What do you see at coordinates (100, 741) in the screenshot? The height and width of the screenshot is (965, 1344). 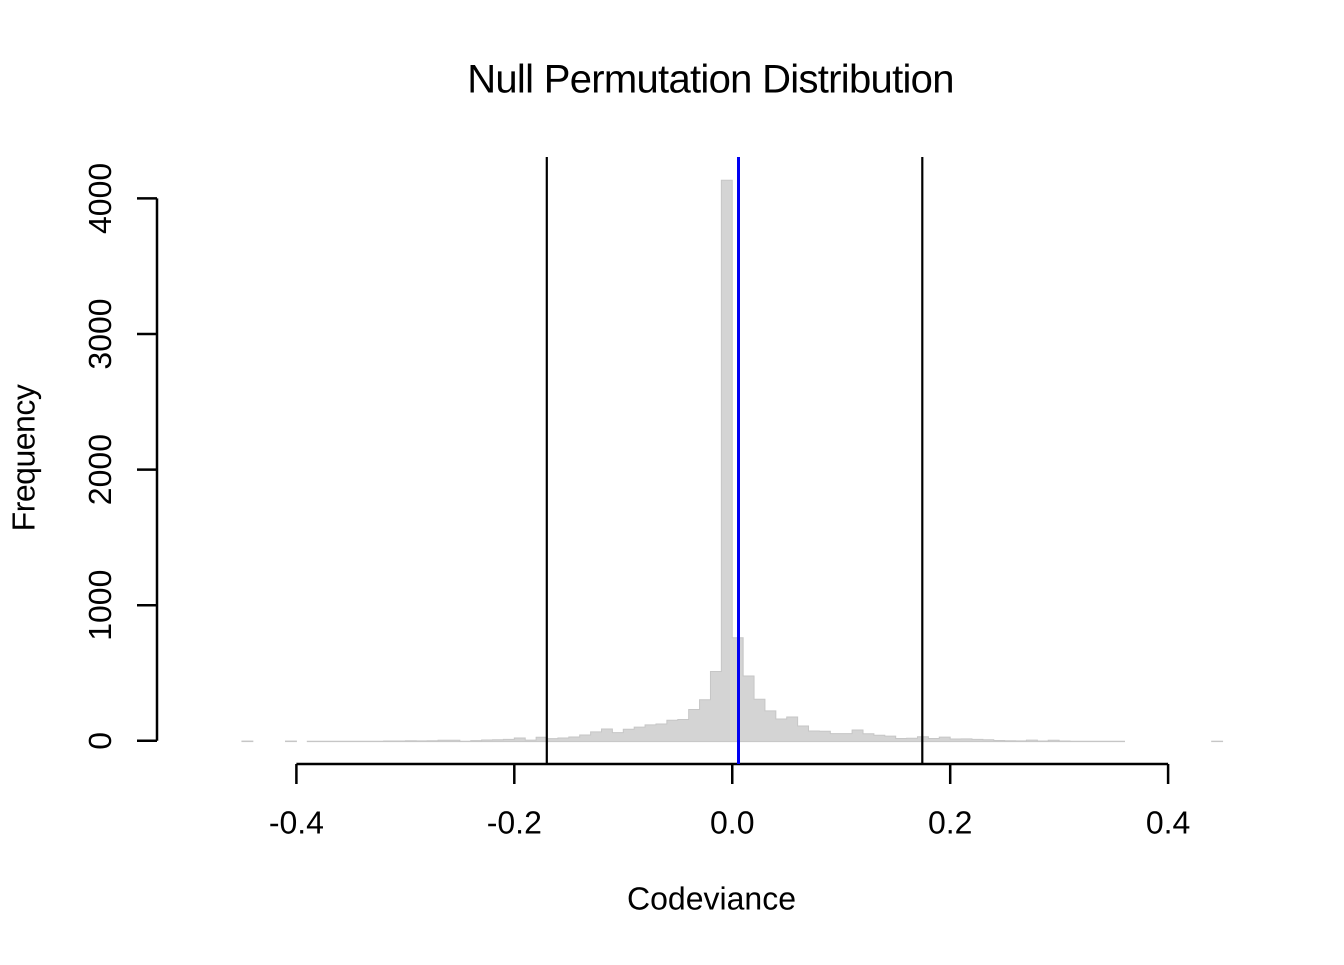 I see `svg-text: 0` at bounding box center [100, 741].